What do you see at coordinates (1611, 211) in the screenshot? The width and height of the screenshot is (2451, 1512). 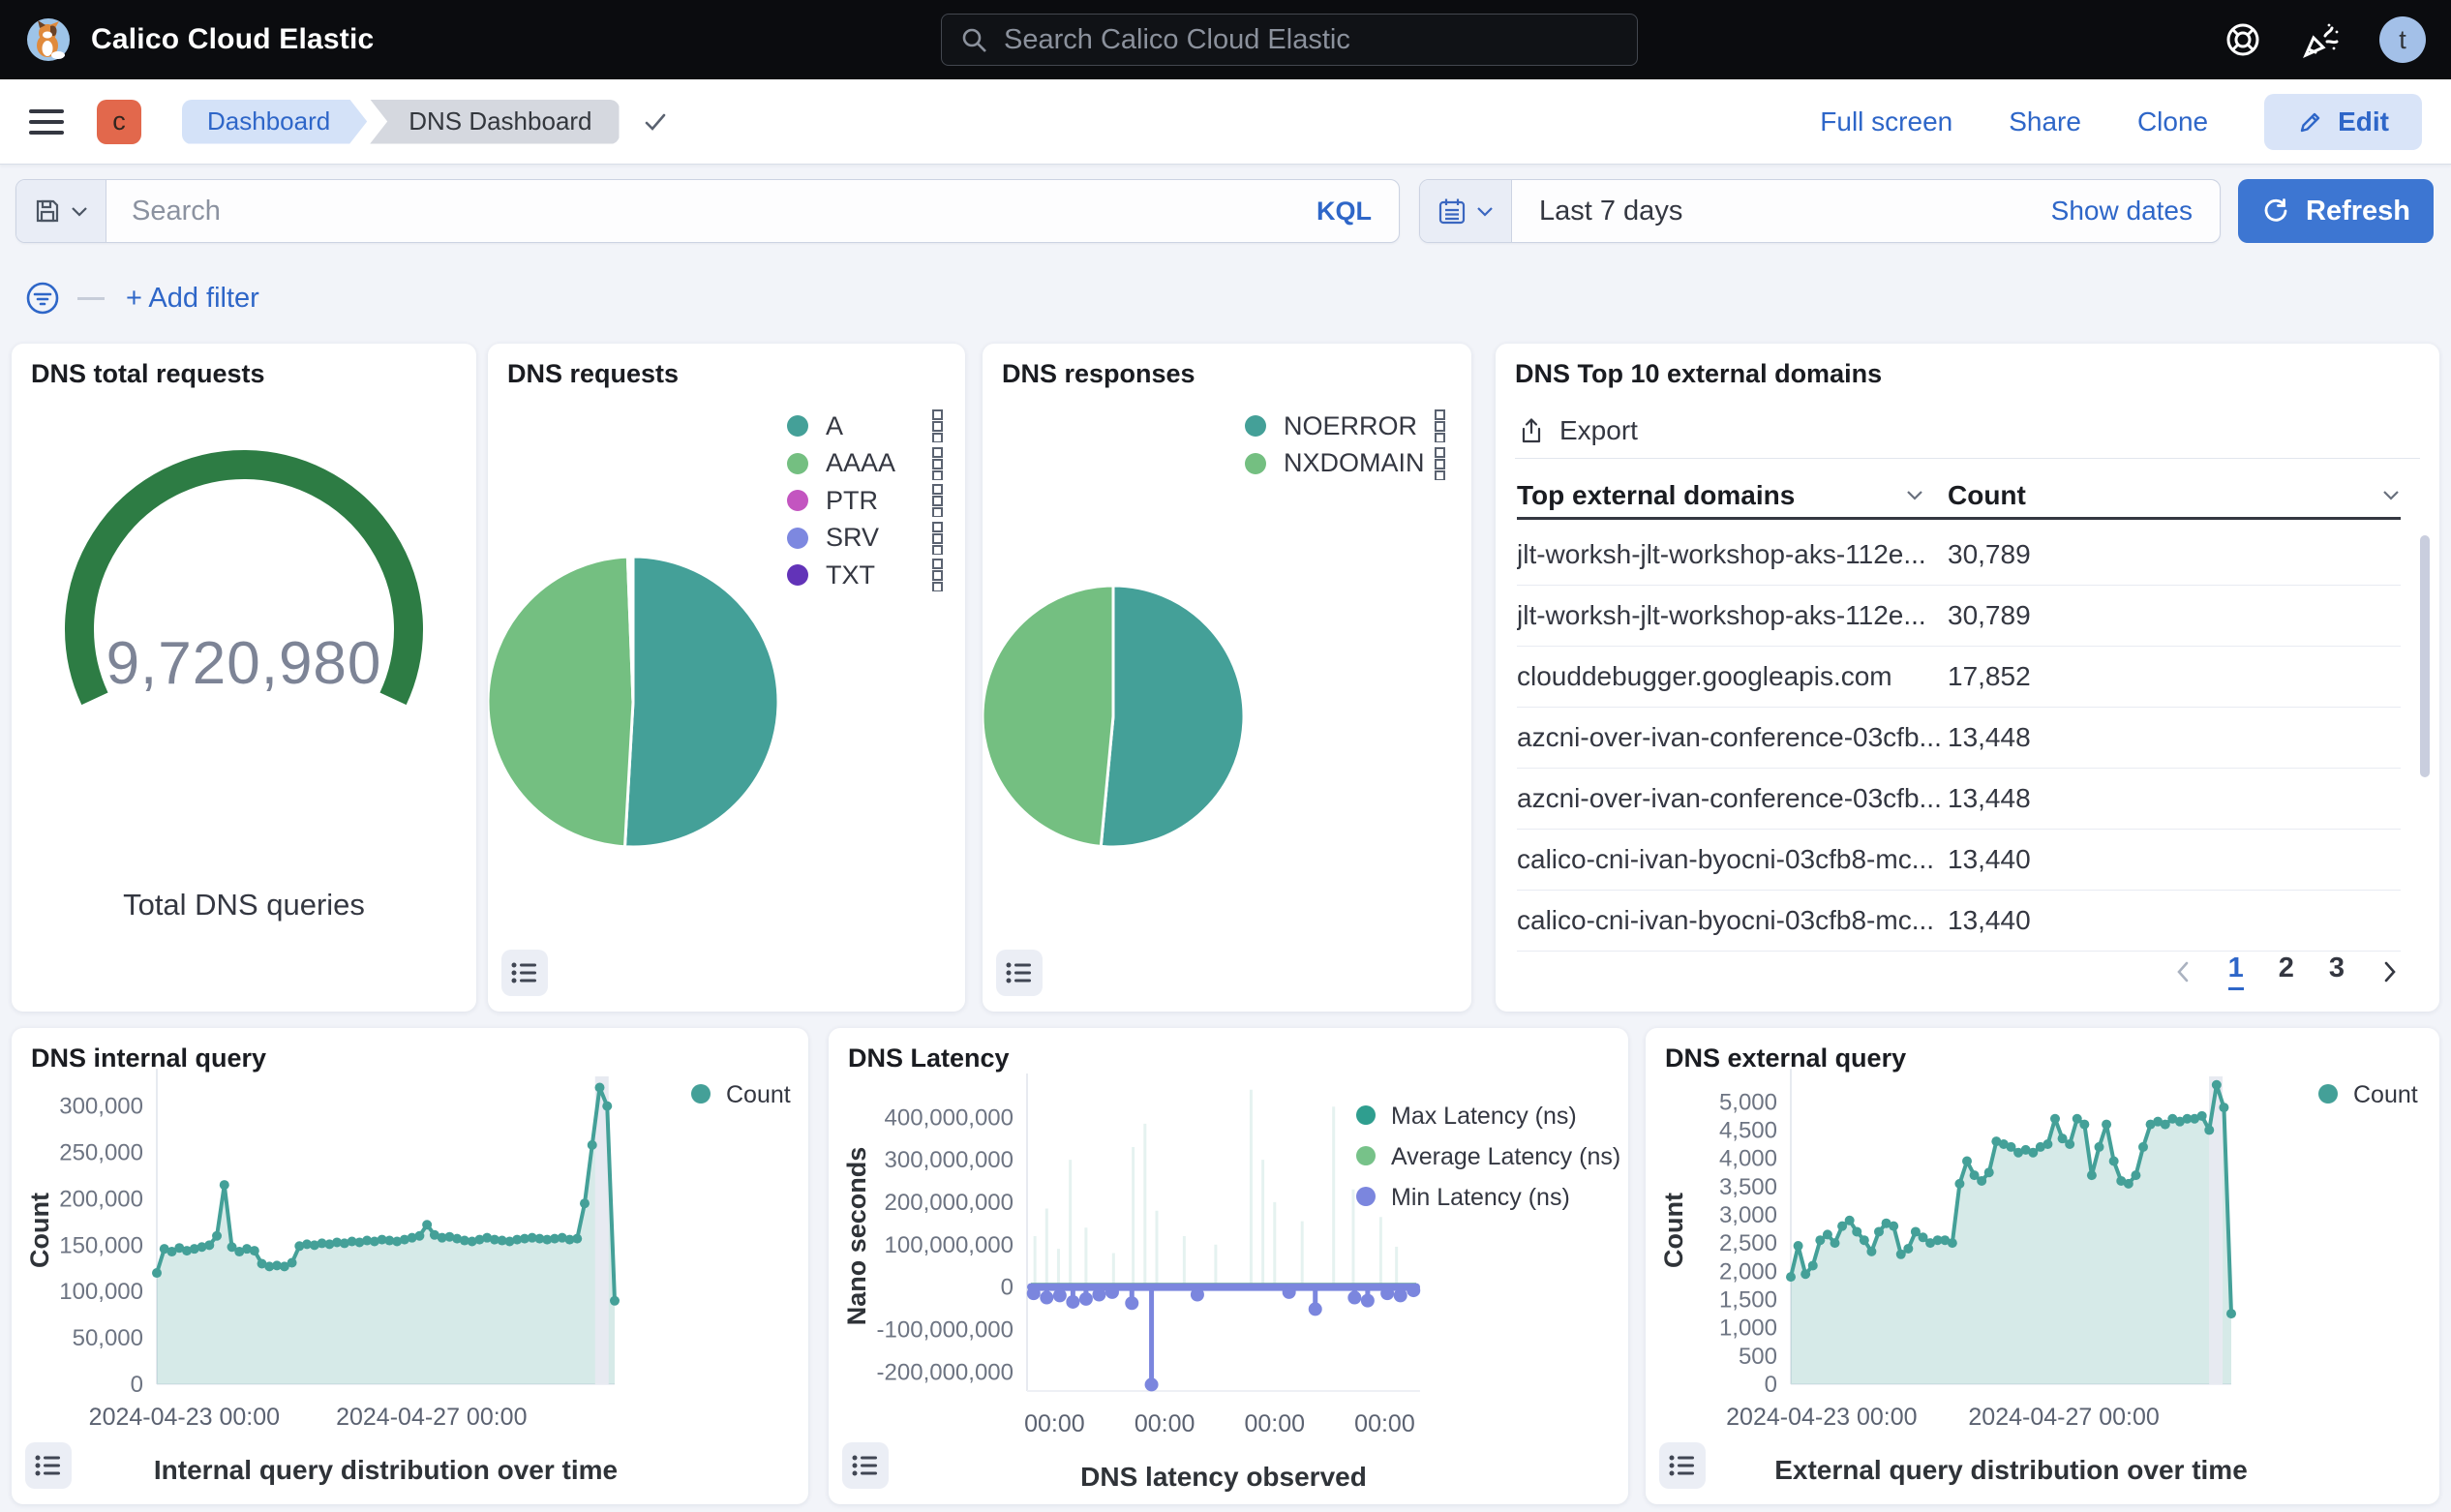 I see `time-range-value: Last 7 days` at bounding box center [1611, 211].